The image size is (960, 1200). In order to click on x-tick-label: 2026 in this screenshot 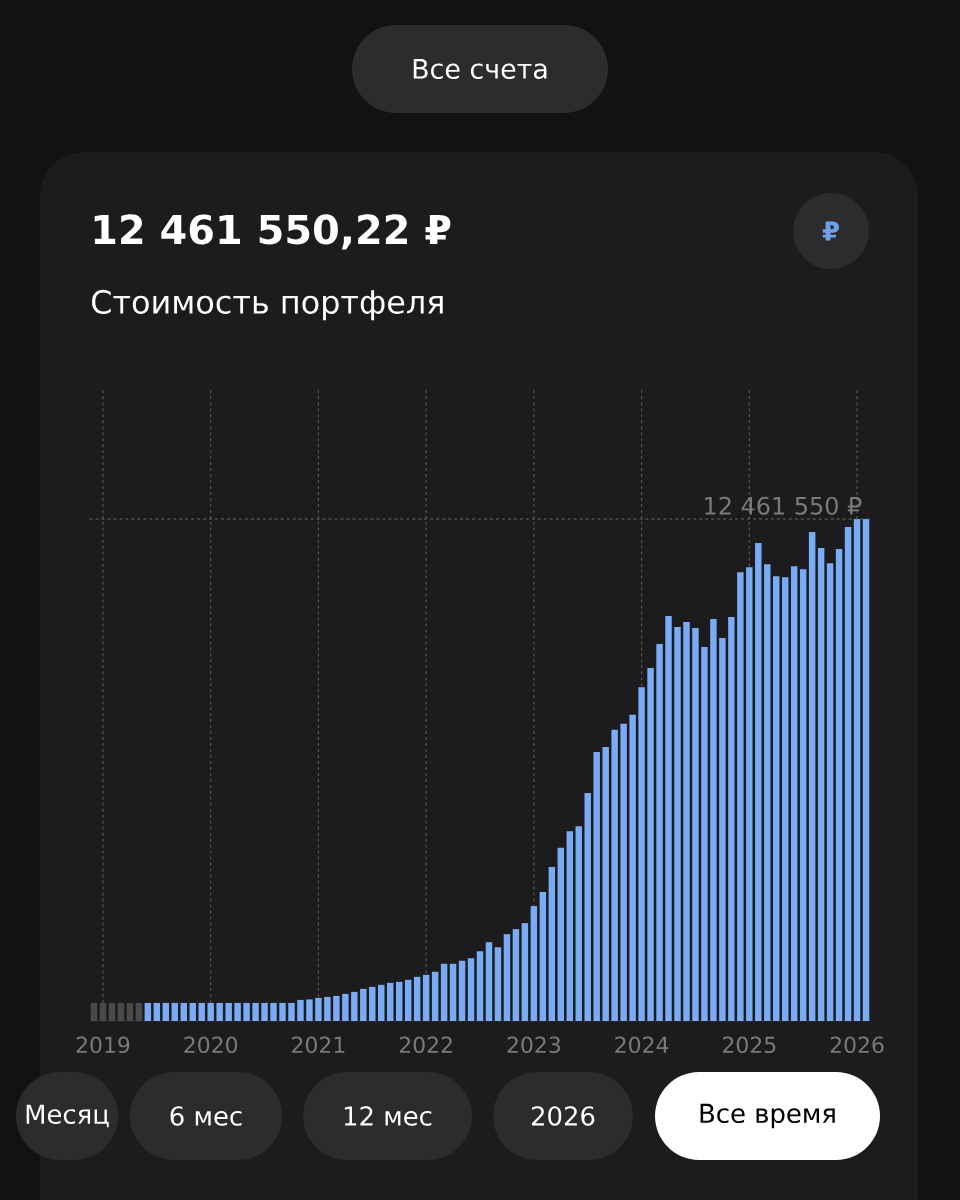, I will do `click(857, 1045)`.